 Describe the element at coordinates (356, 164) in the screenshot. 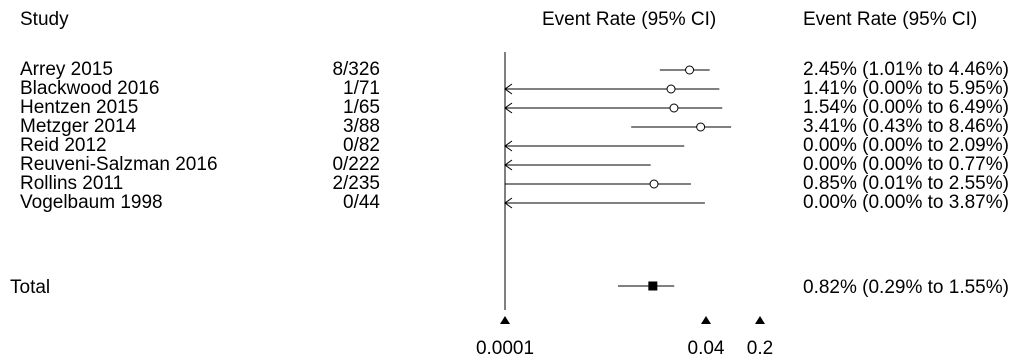

I see `study-events: 0/222` at that location.